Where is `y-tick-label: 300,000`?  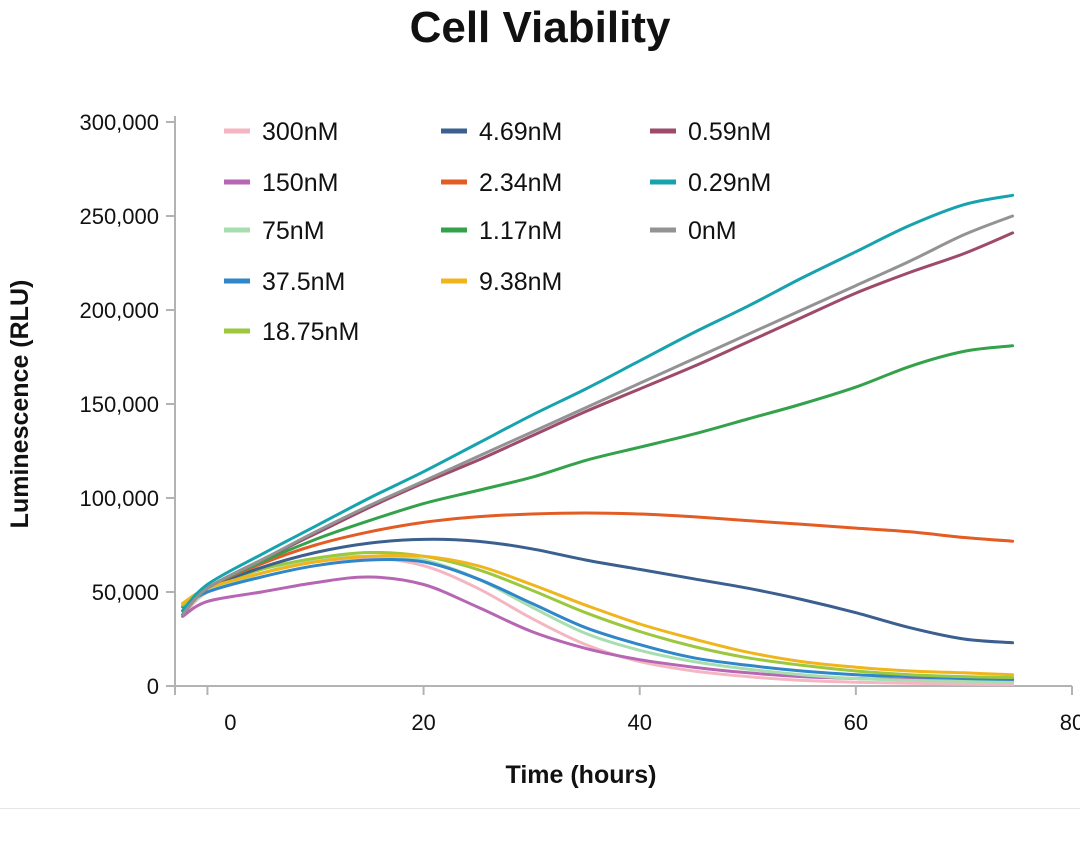
y-tick-label: 300,000 is located at coordinates (119, 122).